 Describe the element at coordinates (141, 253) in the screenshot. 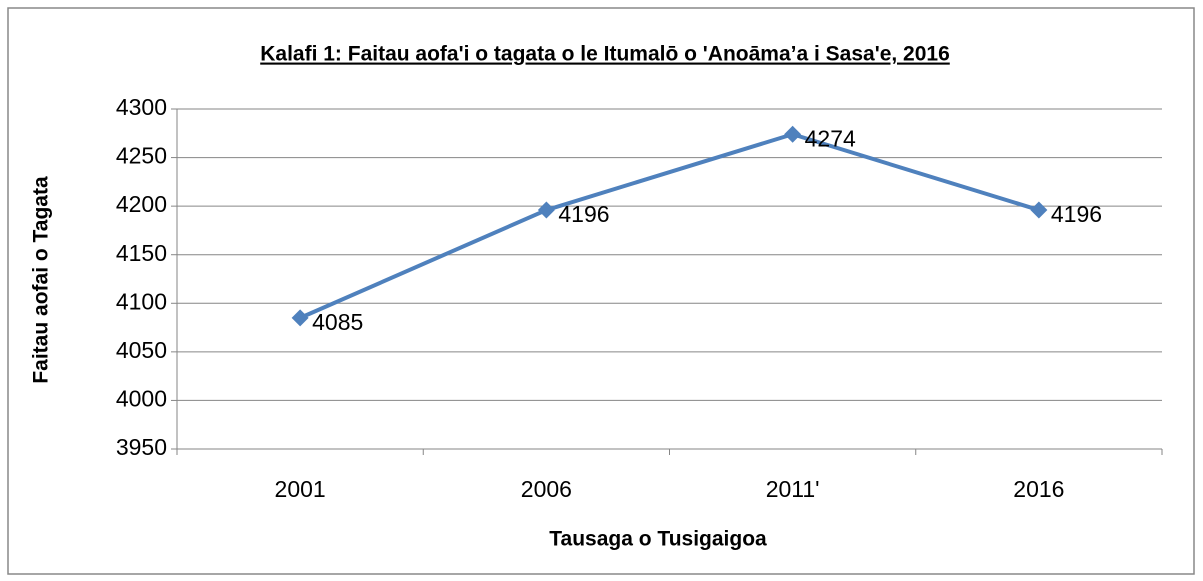

I see `y-tick-label: 4150` at that location.